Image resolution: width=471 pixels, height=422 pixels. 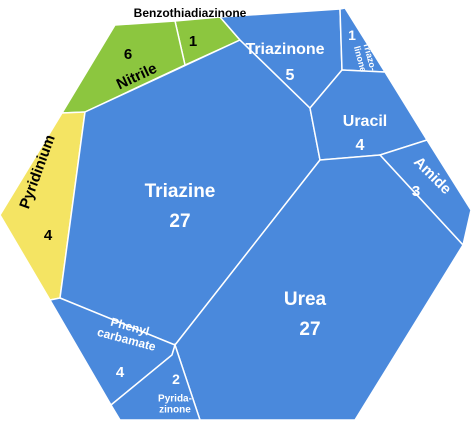 I want to click on cell-label: Benzothiadiazinone, so click(x=190, y=13).